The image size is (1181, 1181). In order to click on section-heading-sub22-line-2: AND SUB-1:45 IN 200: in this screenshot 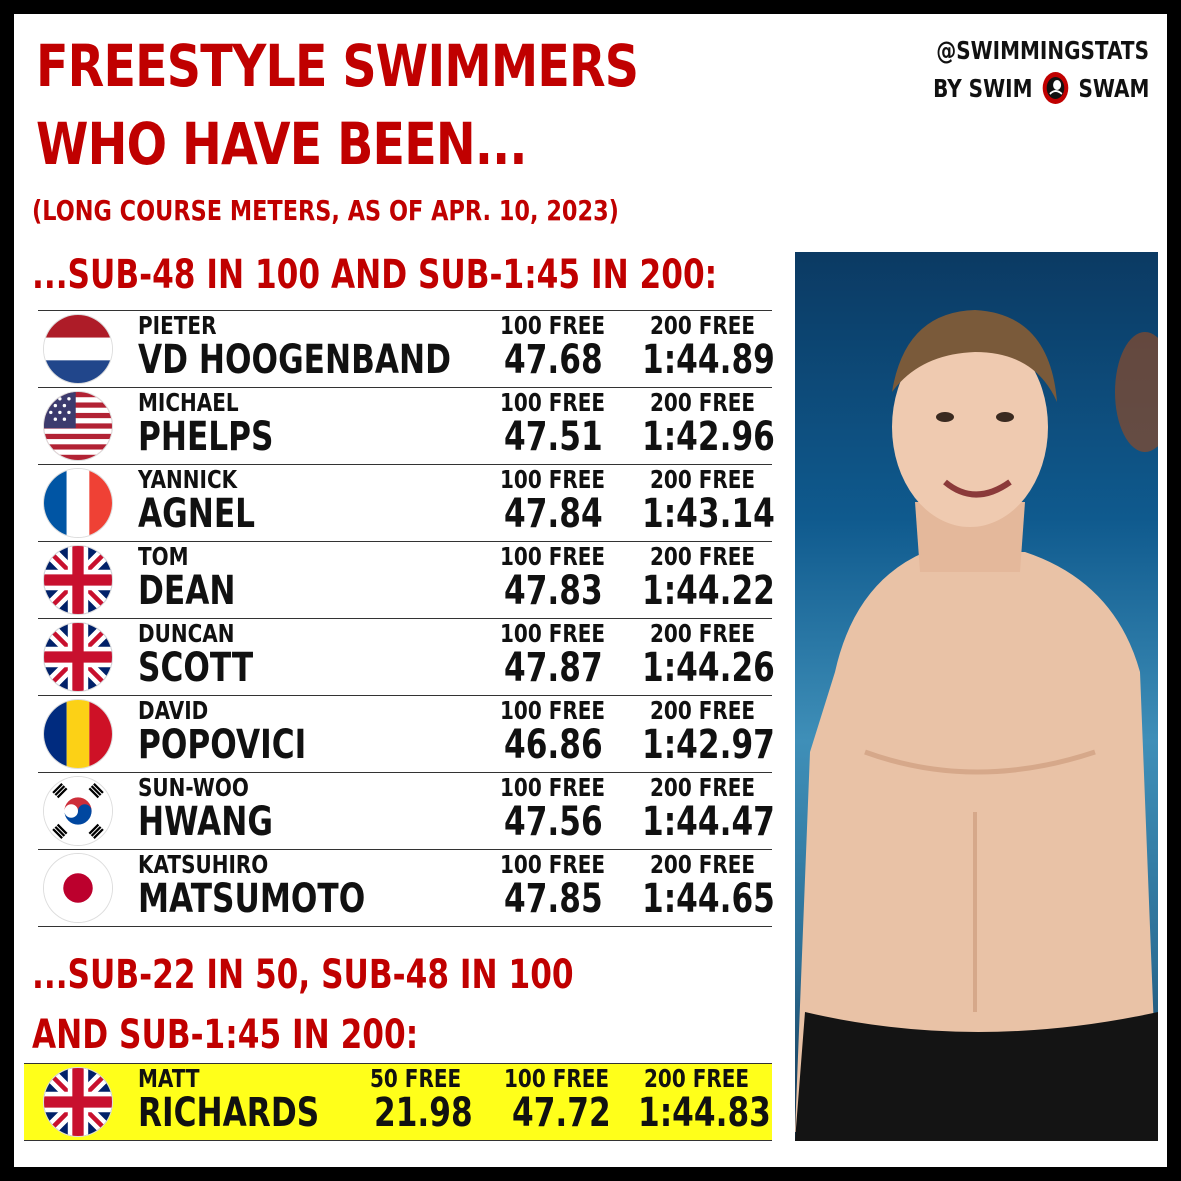, I will do `click(225, 1035)`.